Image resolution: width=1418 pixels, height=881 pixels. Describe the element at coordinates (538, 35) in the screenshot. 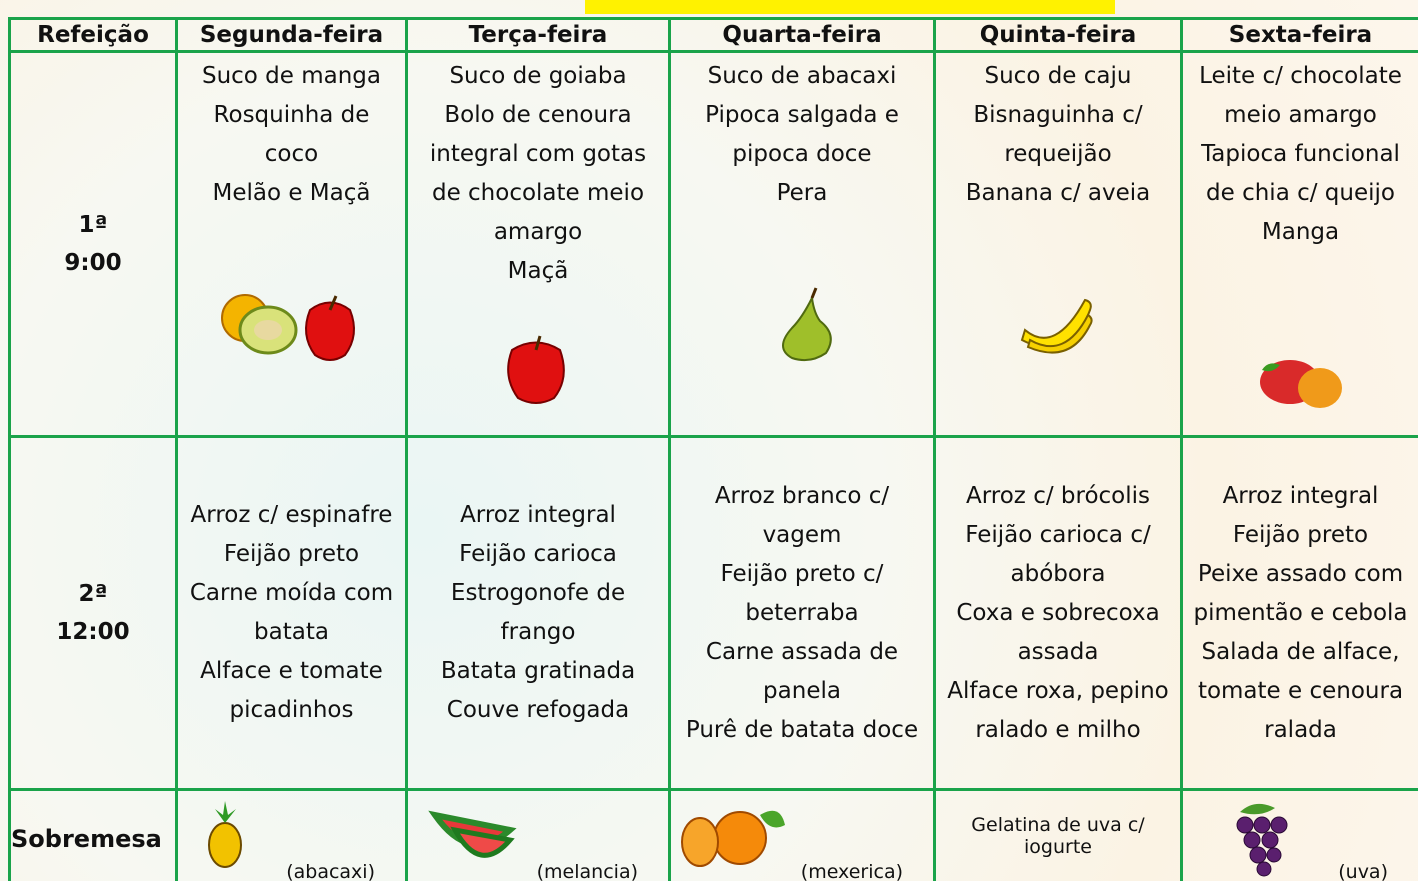

I see `header-cell: Terça-feira` at that location.